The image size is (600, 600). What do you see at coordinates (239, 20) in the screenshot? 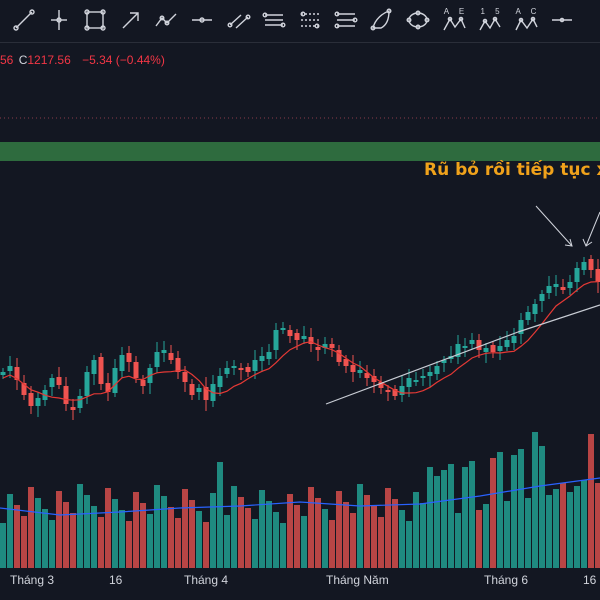
I see `parallel-channel-tool-button` at bounding box center [239, 20].